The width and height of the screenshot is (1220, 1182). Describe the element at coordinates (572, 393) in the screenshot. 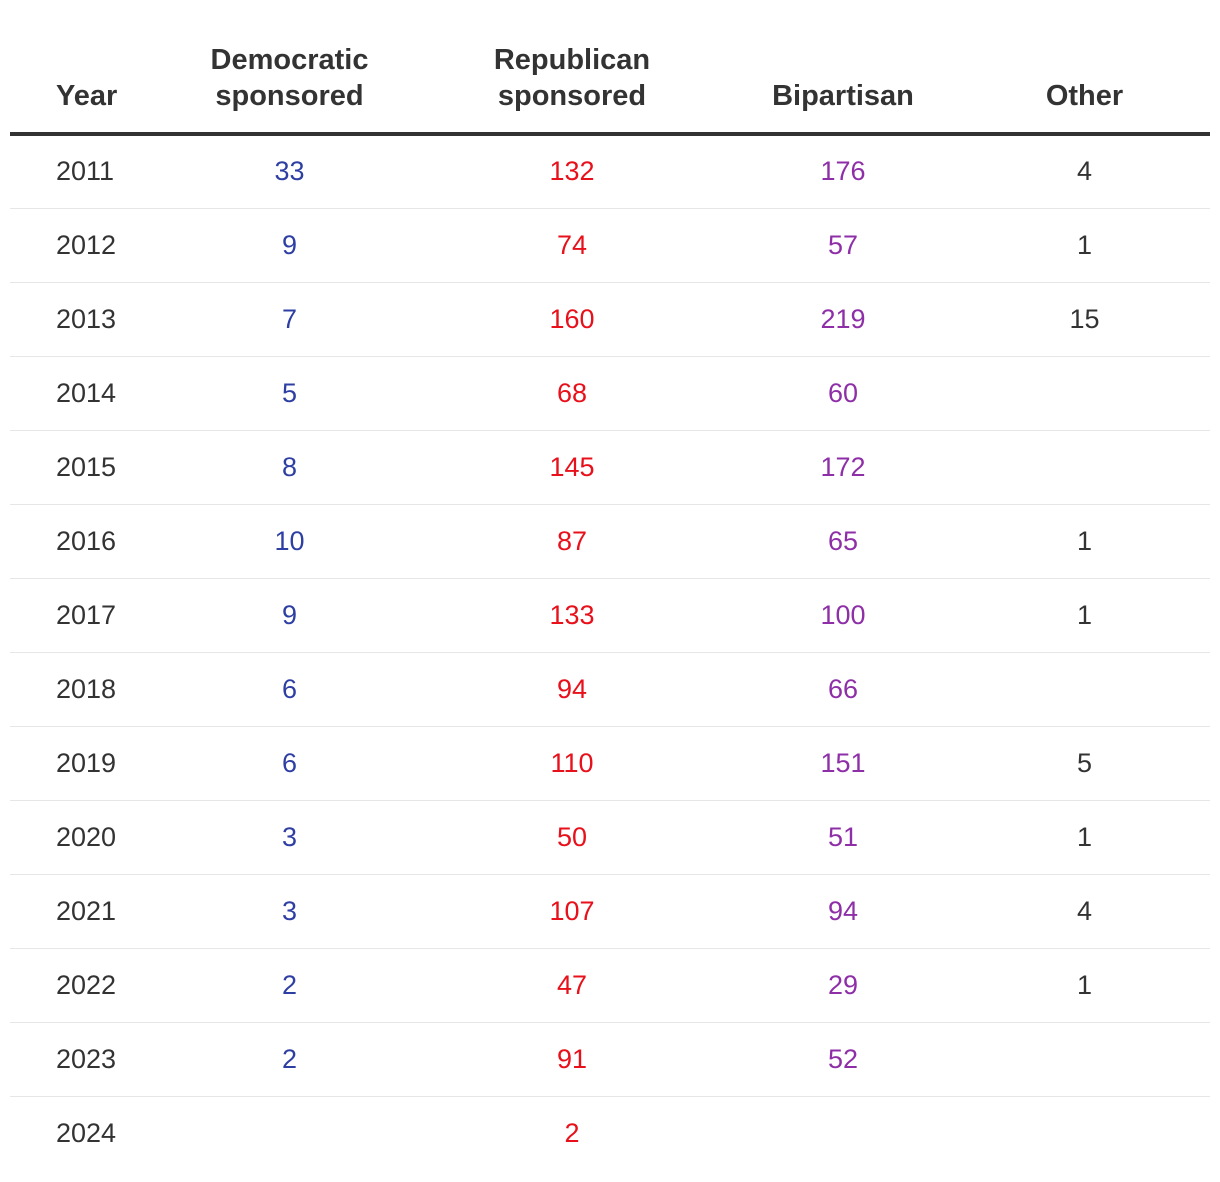

I see `cell-republican: 68` at that location.